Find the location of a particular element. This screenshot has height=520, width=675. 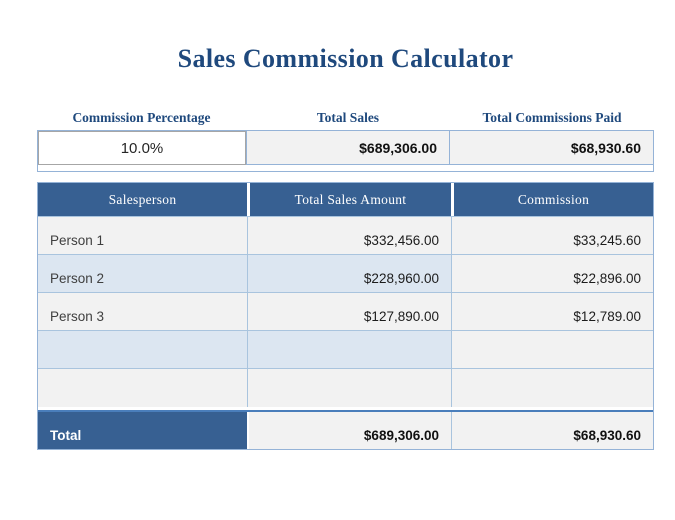

total-label: Total is located at coordinates (142, 430).